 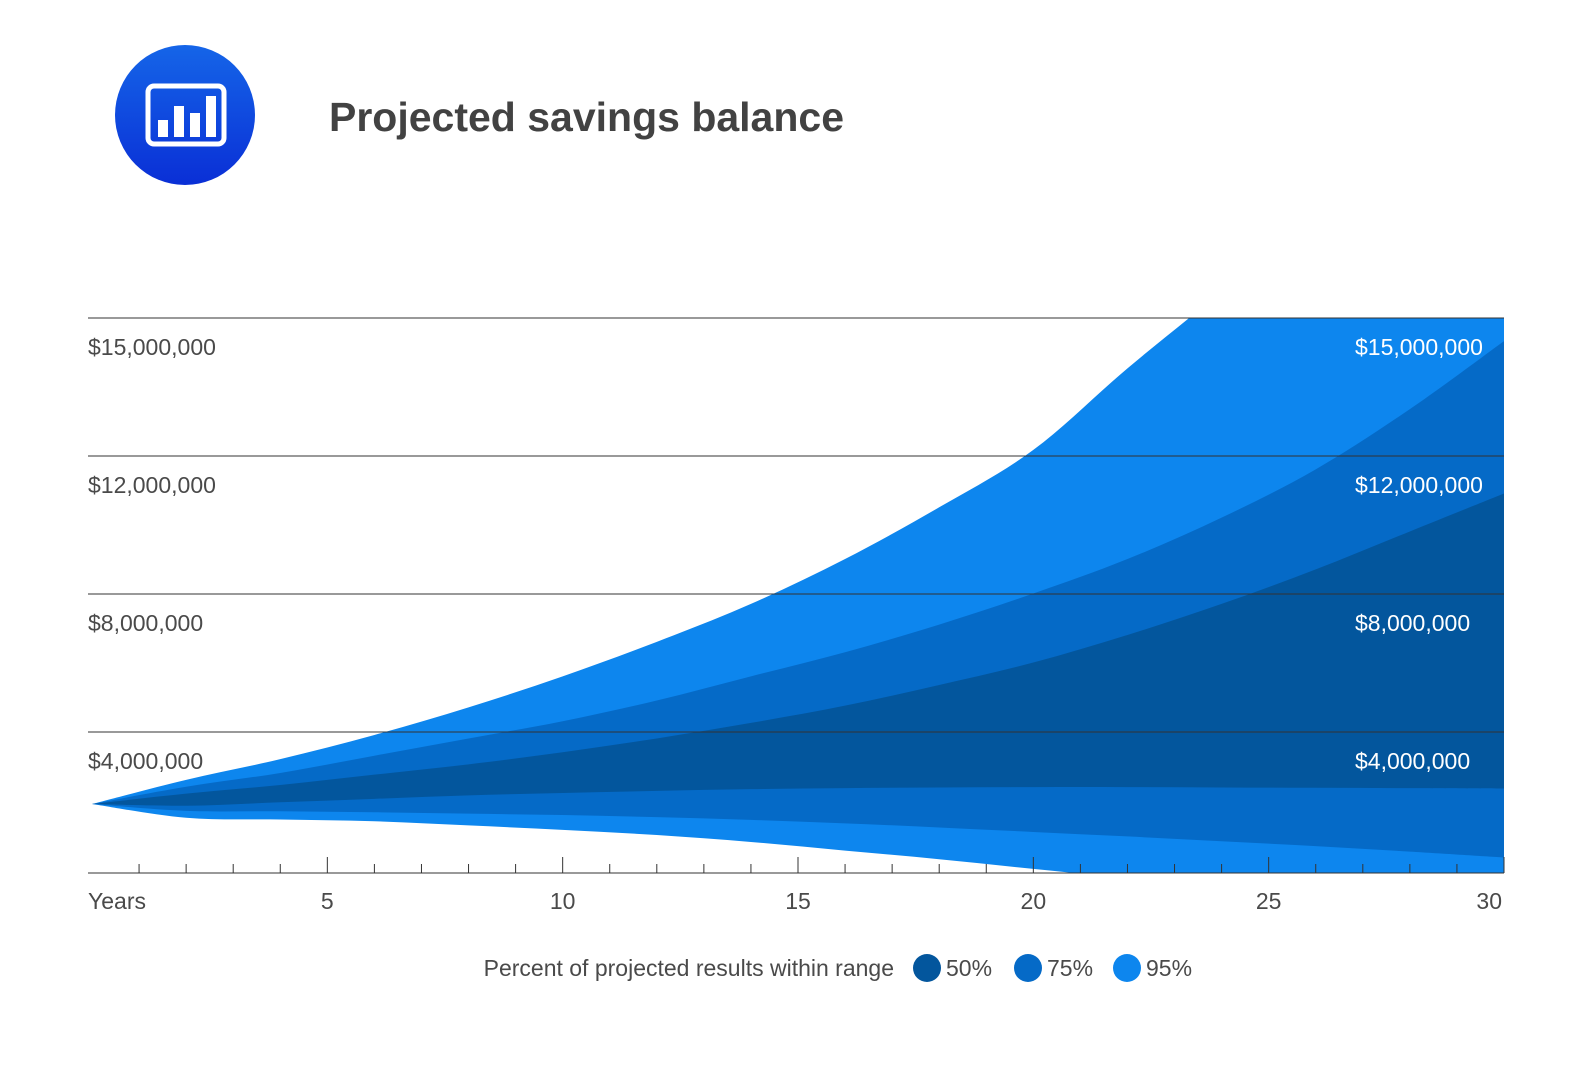 What do you see at coordinates (1419, 485) in the screenshot?
I see `y-tick-label-right: $12,000,000` at bounding box center [1419, 485].